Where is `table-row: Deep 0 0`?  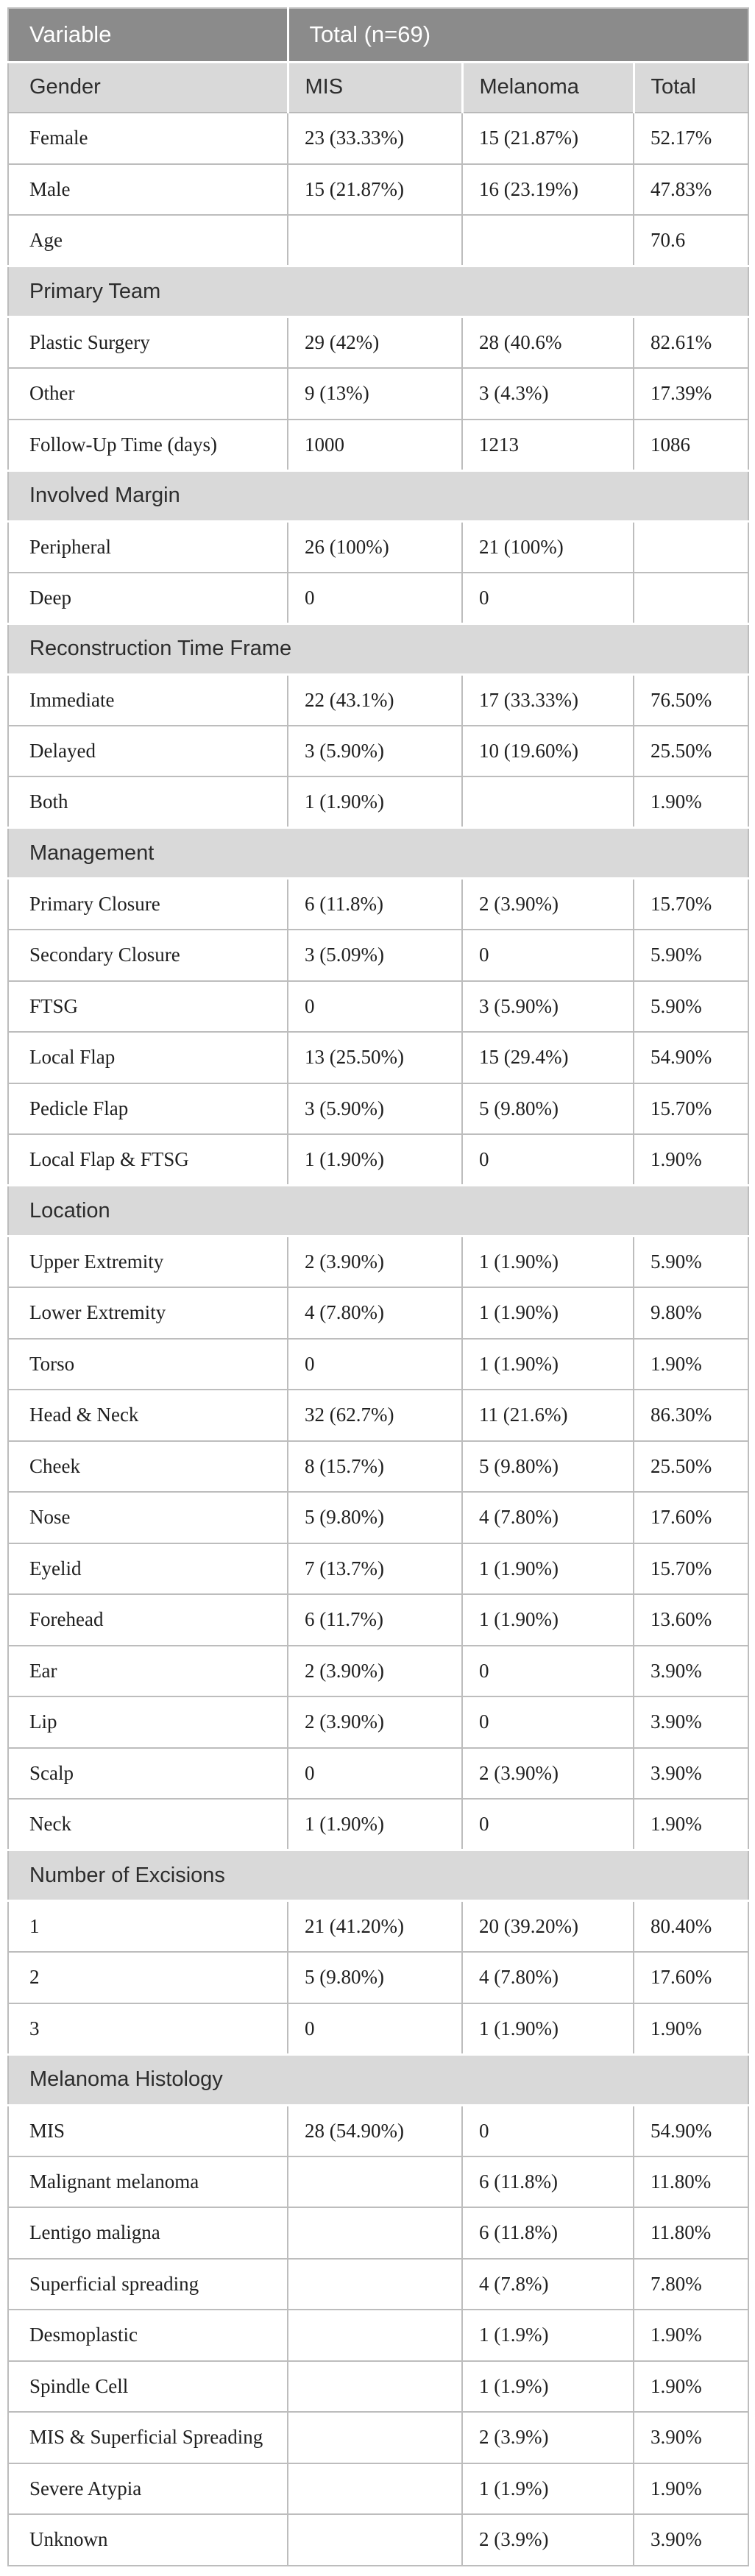
table-row: Deep 0 0 is located at coordinates (379, 597).